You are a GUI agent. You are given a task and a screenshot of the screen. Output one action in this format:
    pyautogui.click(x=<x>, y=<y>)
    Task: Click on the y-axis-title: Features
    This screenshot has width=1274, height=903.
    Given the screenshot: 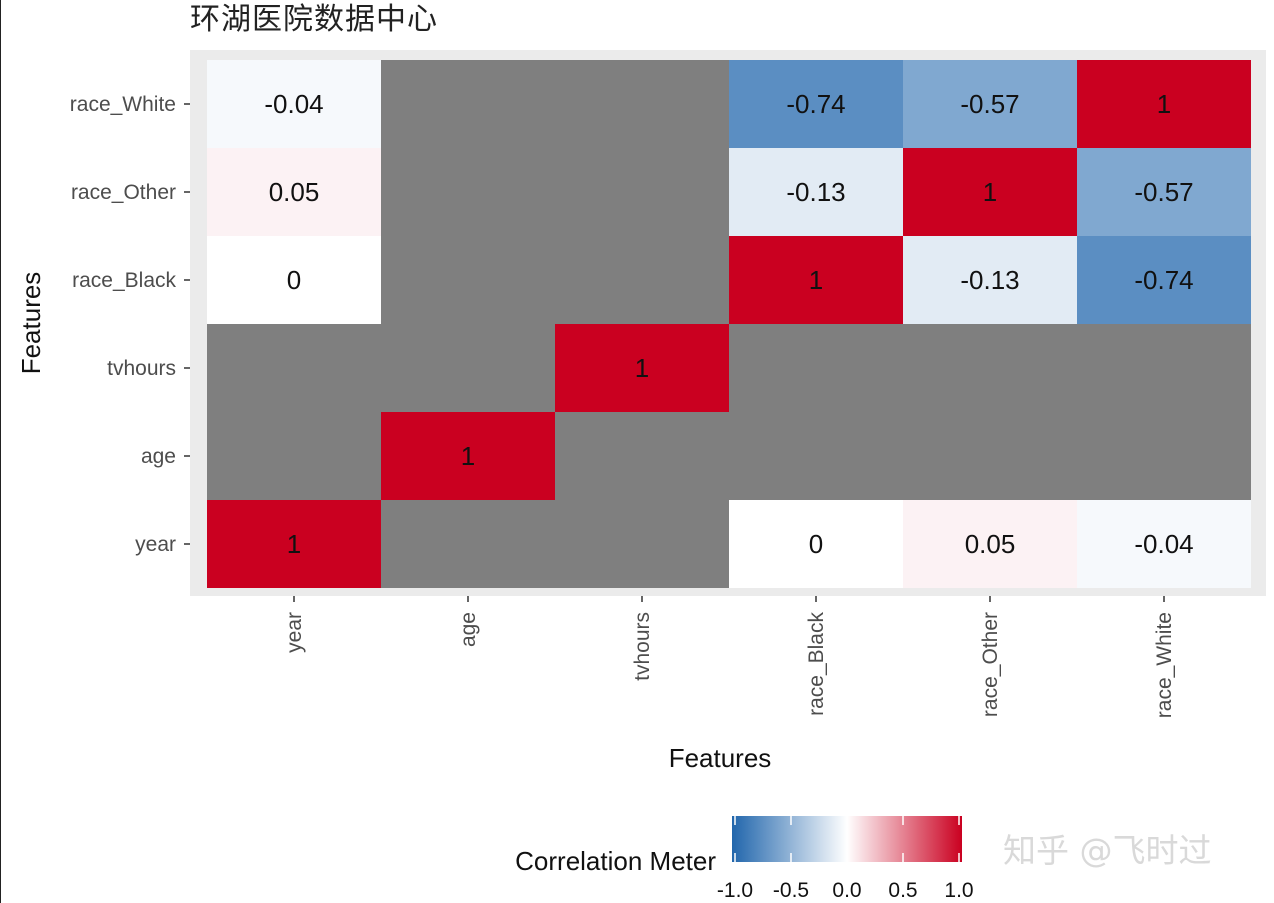 What is the action you would take?
    pyautogui.click(x=31, y=323)
    